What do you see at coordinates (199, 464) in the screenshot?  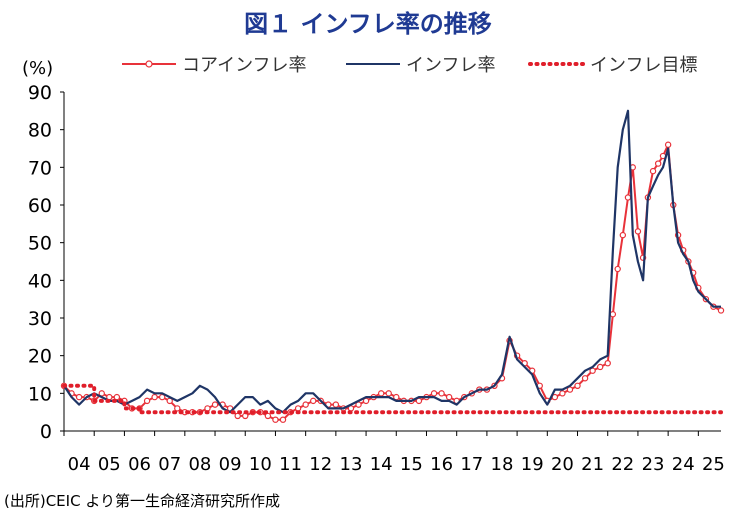 I see `x-tick-label: 08` at bounding box center [199, 464].